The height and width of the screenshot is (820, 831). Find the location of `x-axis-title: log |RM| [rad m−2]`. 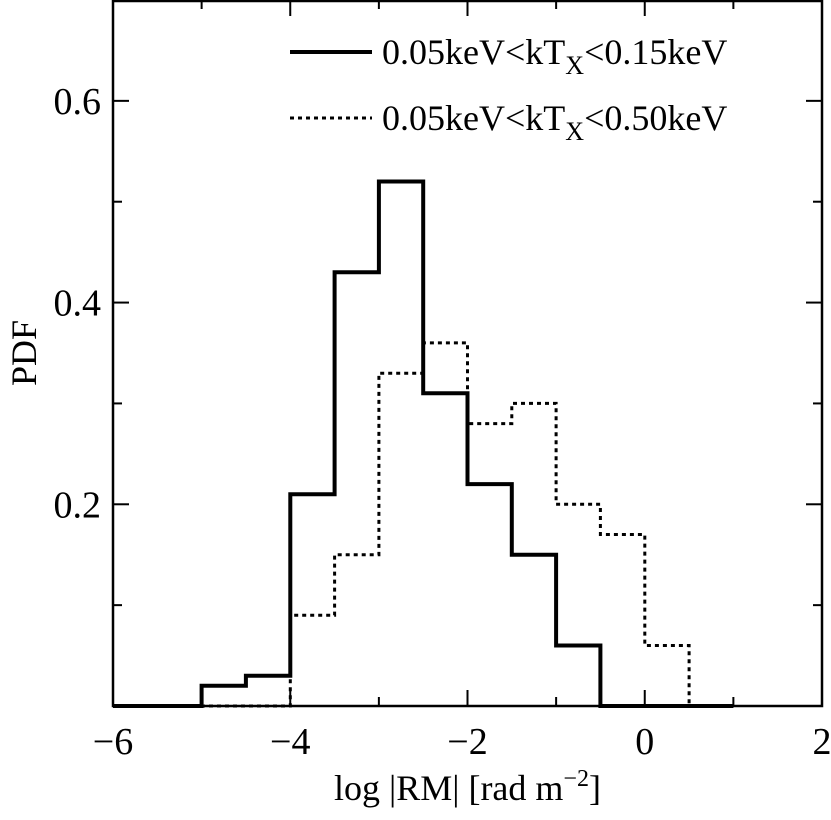

x-axis-title: log |RM| [rad m−2] is located at coordinates (467, 787).